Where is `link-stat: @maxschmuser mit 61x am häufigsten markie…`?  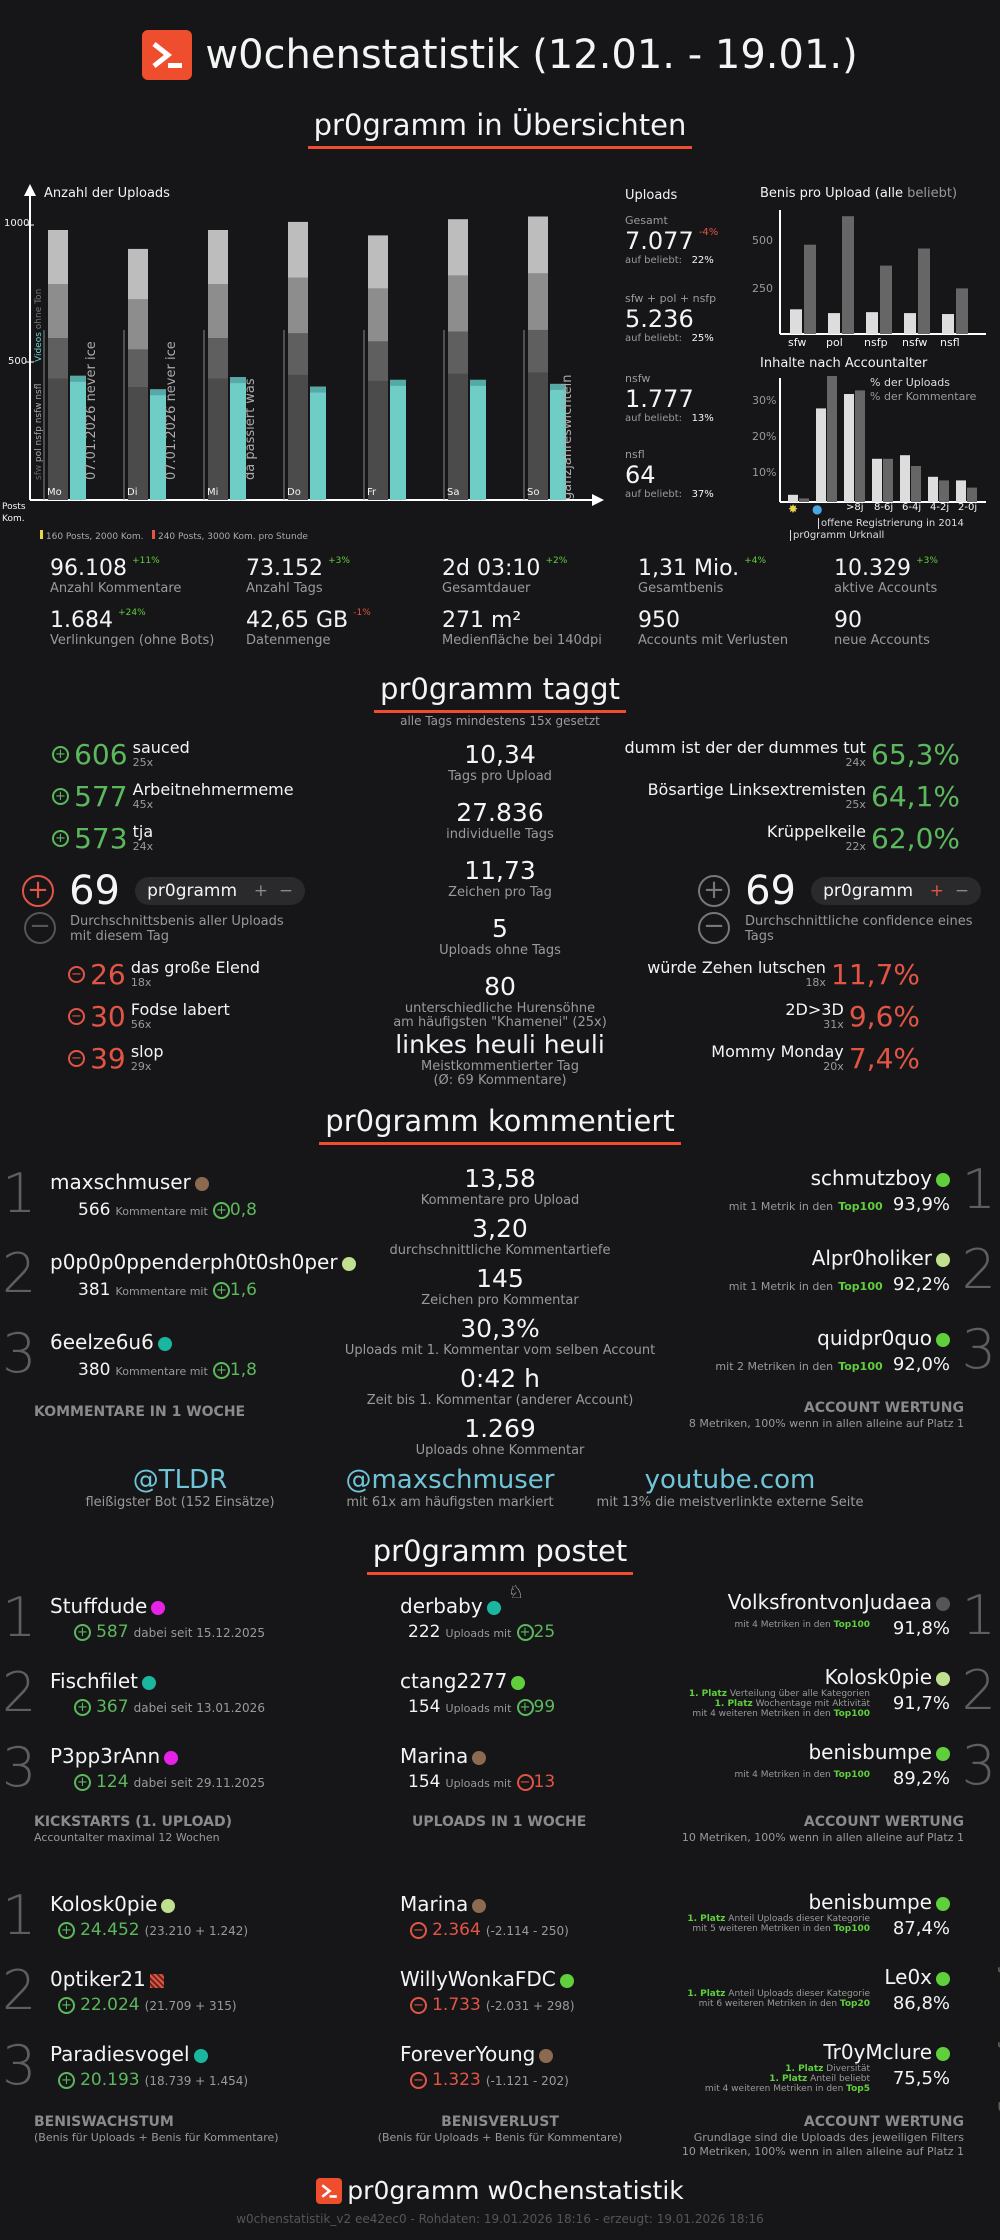
link-stat: @maxschmuser mit 61x am häufigsten markie… is located at coordinates (450, 1487).